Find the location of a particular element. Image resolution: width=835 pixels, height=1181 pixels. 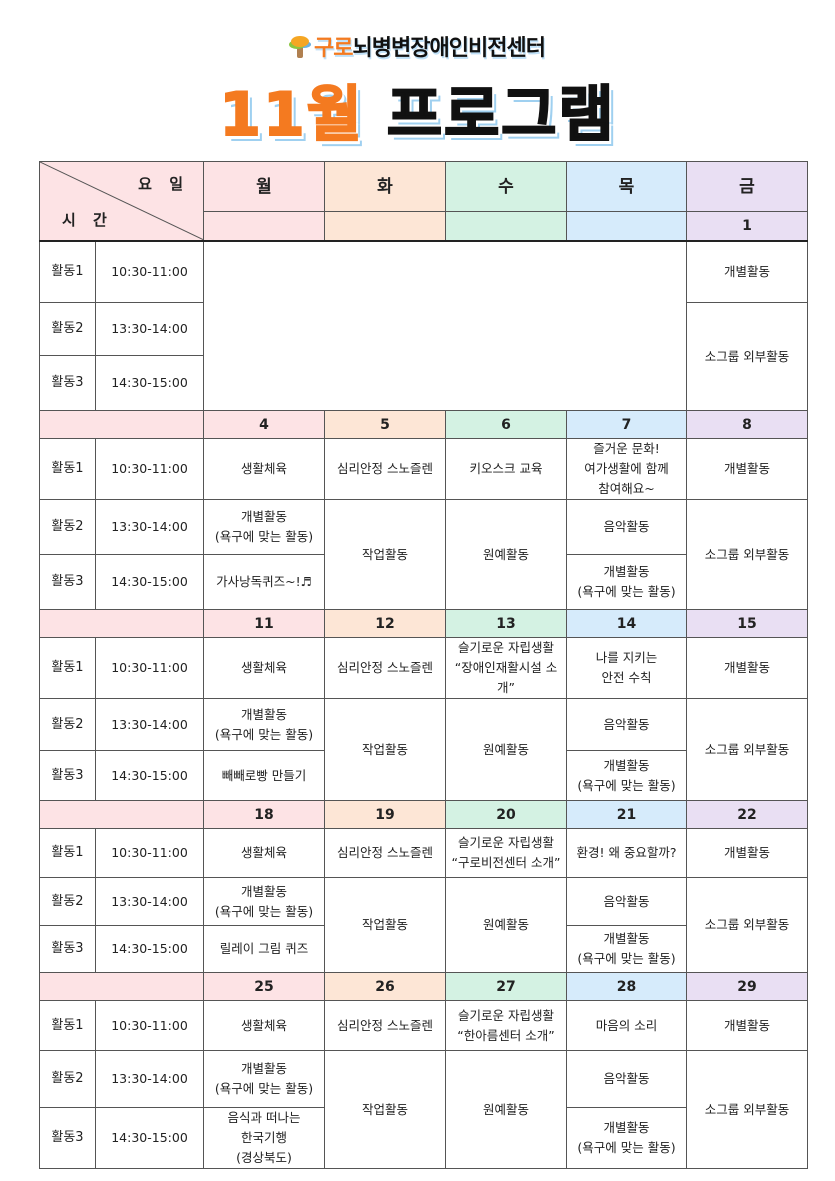

date-cell: 15 is located at coordinates (747, 623).